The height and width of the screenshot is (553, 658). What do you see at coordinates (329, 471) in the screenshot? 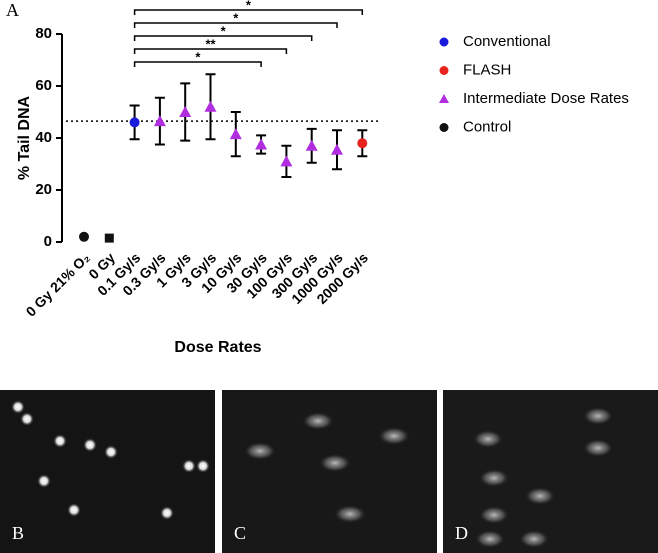
I see `image-c` at bounding box center [329, 471].